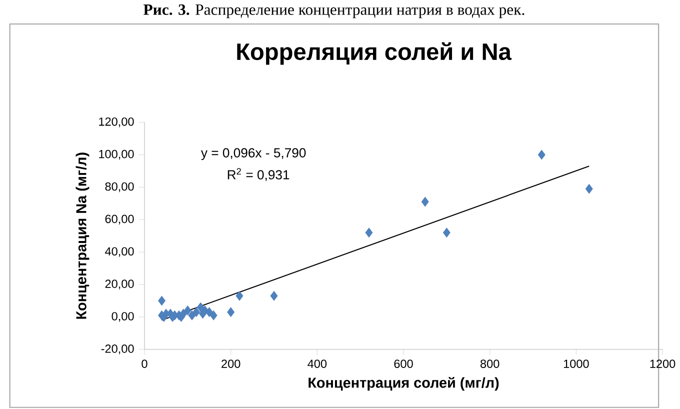 This screenshot has width=680, height=409. What do you see at coordinates (259, 174) in the screenshot?
I see `annotation: R$^{2}$ = 0,931` at bounding box center [259, 174].